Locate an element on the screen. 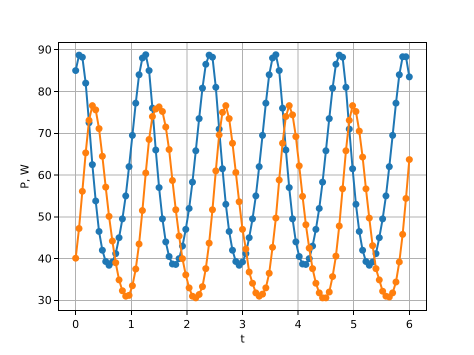 This screenshot has height=355, width=474. x-tick-label: 5 is located at coordinates (354, 325).